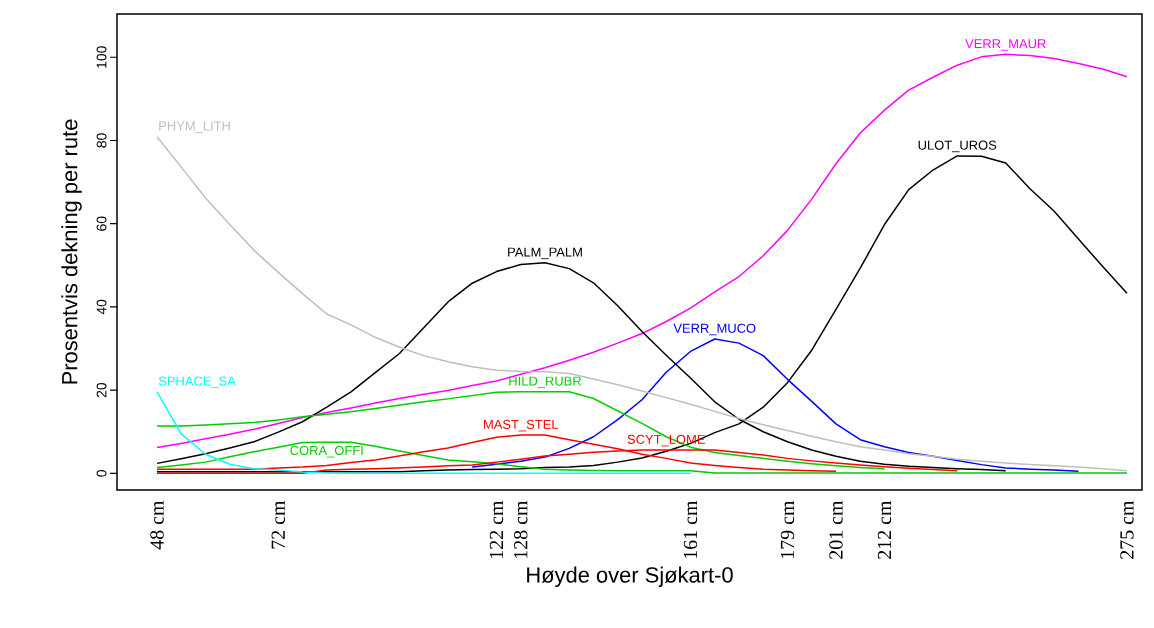 The height and width of the screenshot is (628, 1154). Describe the element at coordinates (101, 140) in the screenshot. I see `y-tick-label: 80` at that location.